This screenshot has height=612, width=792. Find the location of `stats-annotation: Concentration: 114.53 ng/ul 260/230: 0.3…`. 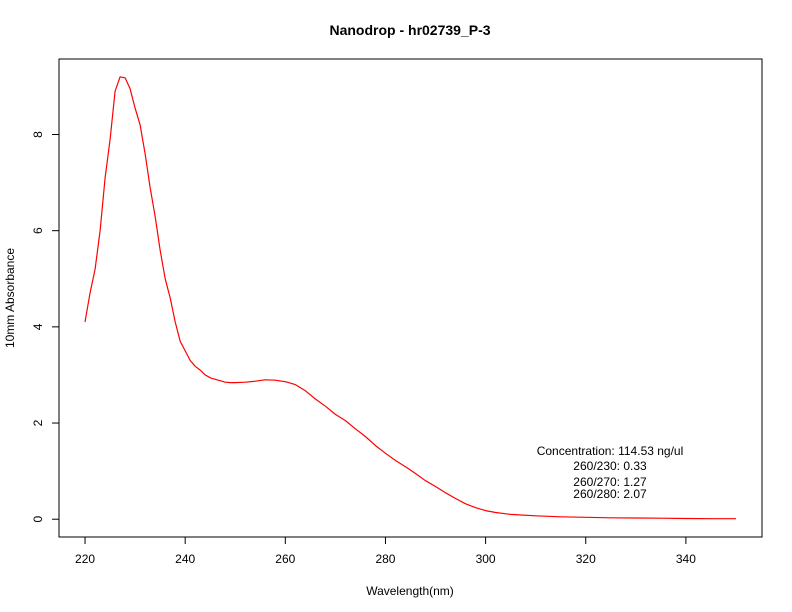

stats-annotation: Concentration: 114.53 ng/ul 260/230: 0.3… is located at coordinates (610, 472).